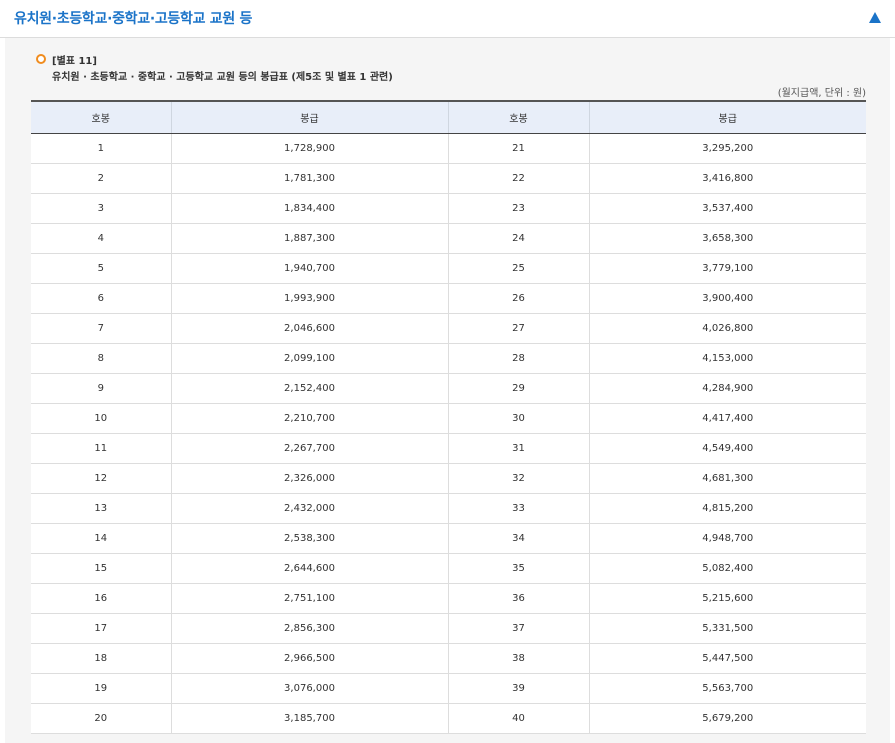 This screenshot has width=895, height=743. Describe the element at coordinates (101, 358) in the screenshot. I see `step-cell: 8` at that location.